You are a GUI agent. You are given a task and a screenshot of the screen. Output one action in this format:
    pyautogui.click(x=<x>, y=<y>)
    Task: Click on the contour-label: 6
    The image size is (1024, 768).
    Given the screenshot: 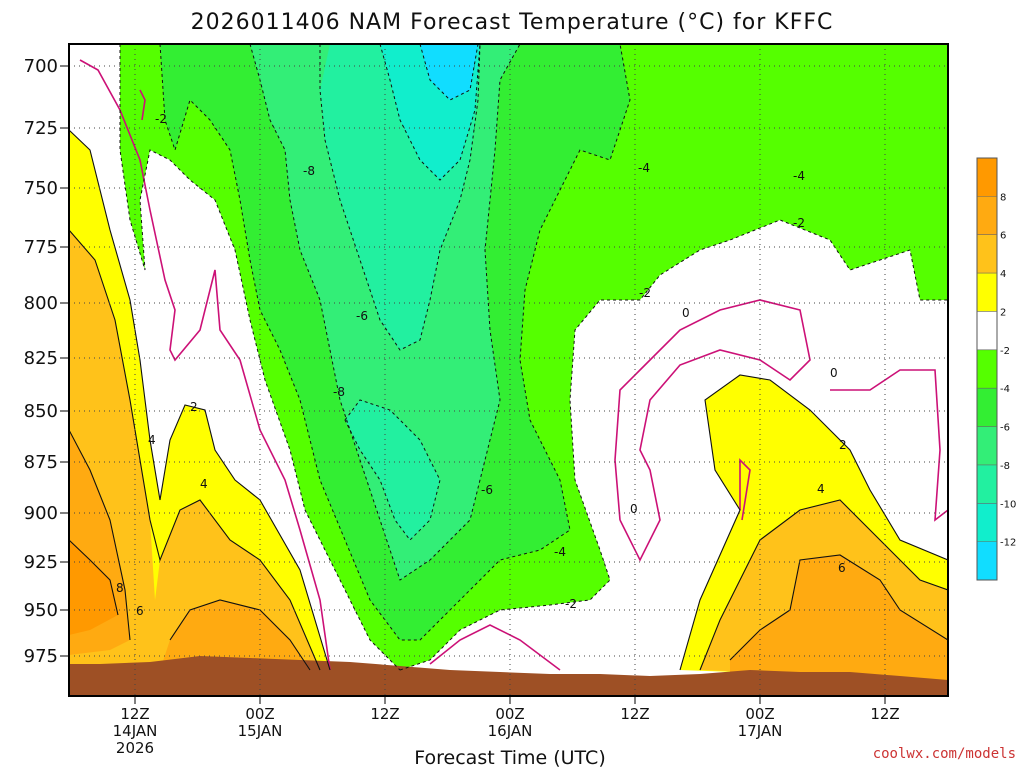 What is the action you would take?
    pyautogui.click(x=842, y=568)
    